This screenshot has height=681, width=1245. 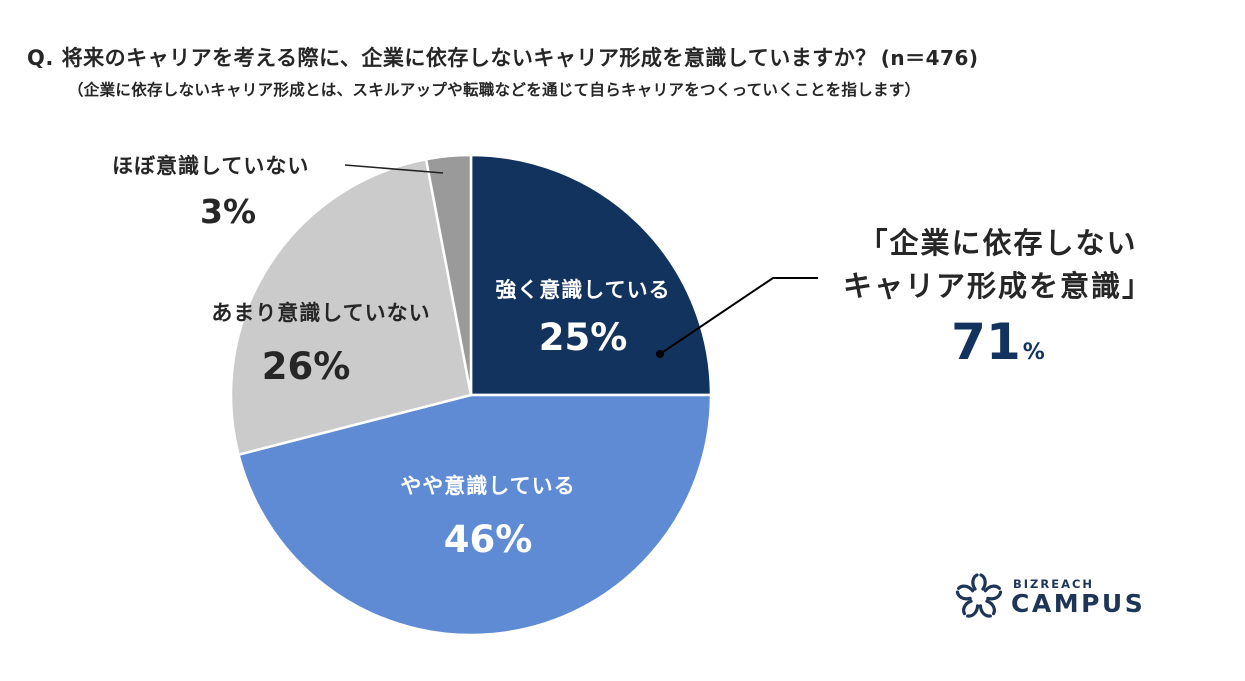 What do you see at coordinates (321, 342) in the screenshot?
I see `slice-label-not-very-aware: あまり意識していない 26%` at bounding box center [321, 342].